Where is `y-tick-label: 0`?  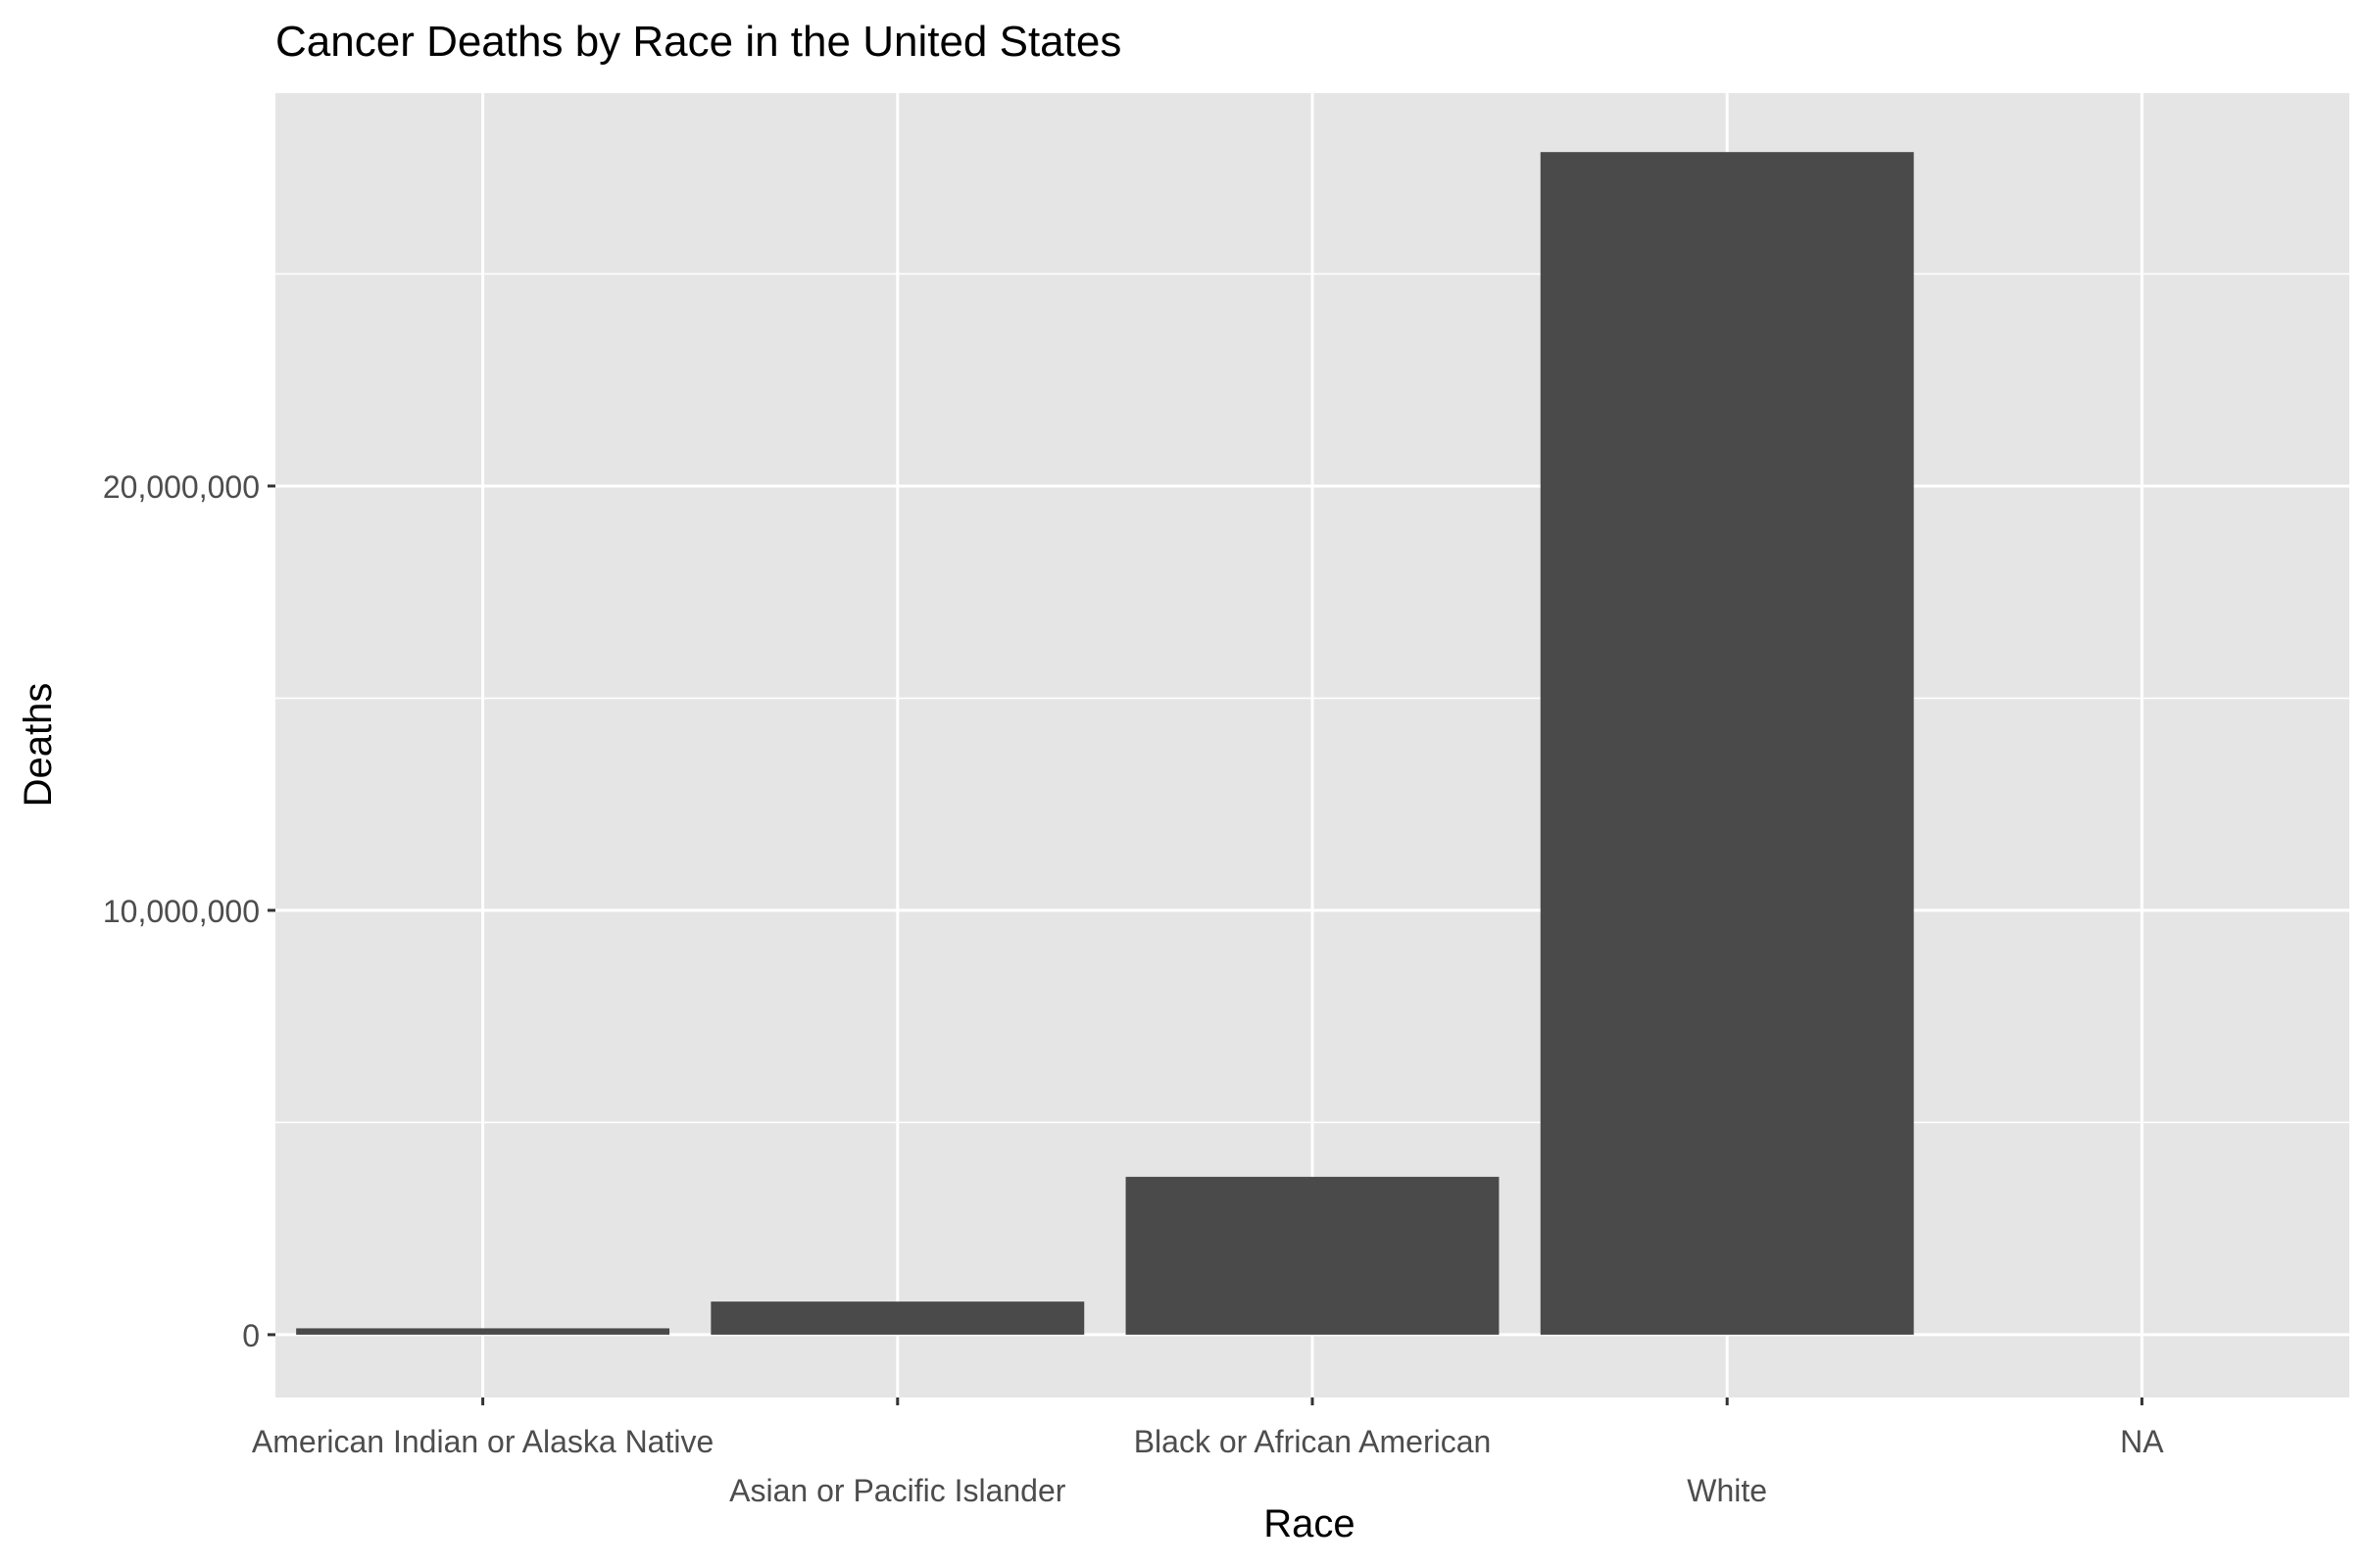
y-tick-label: 0 is located at coordinates (251, 1335).